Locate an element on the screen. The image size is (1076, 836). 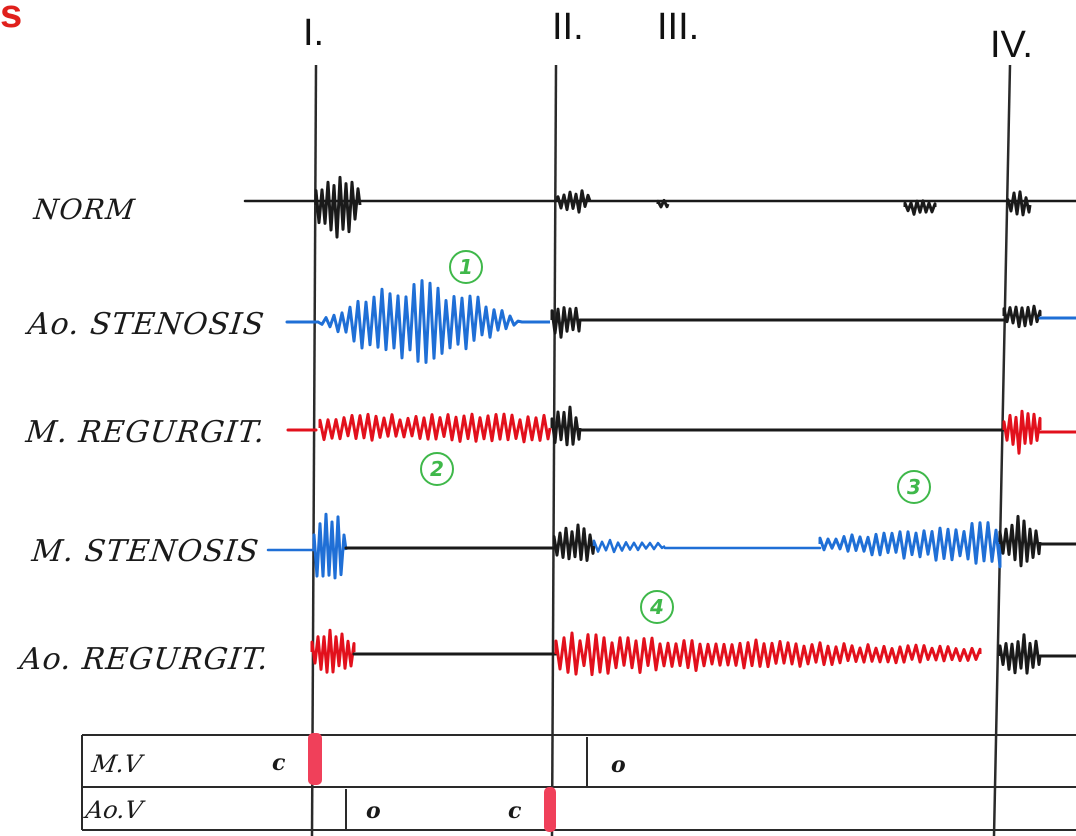
phase-label-II: II. is located at coordinates (568, 27).